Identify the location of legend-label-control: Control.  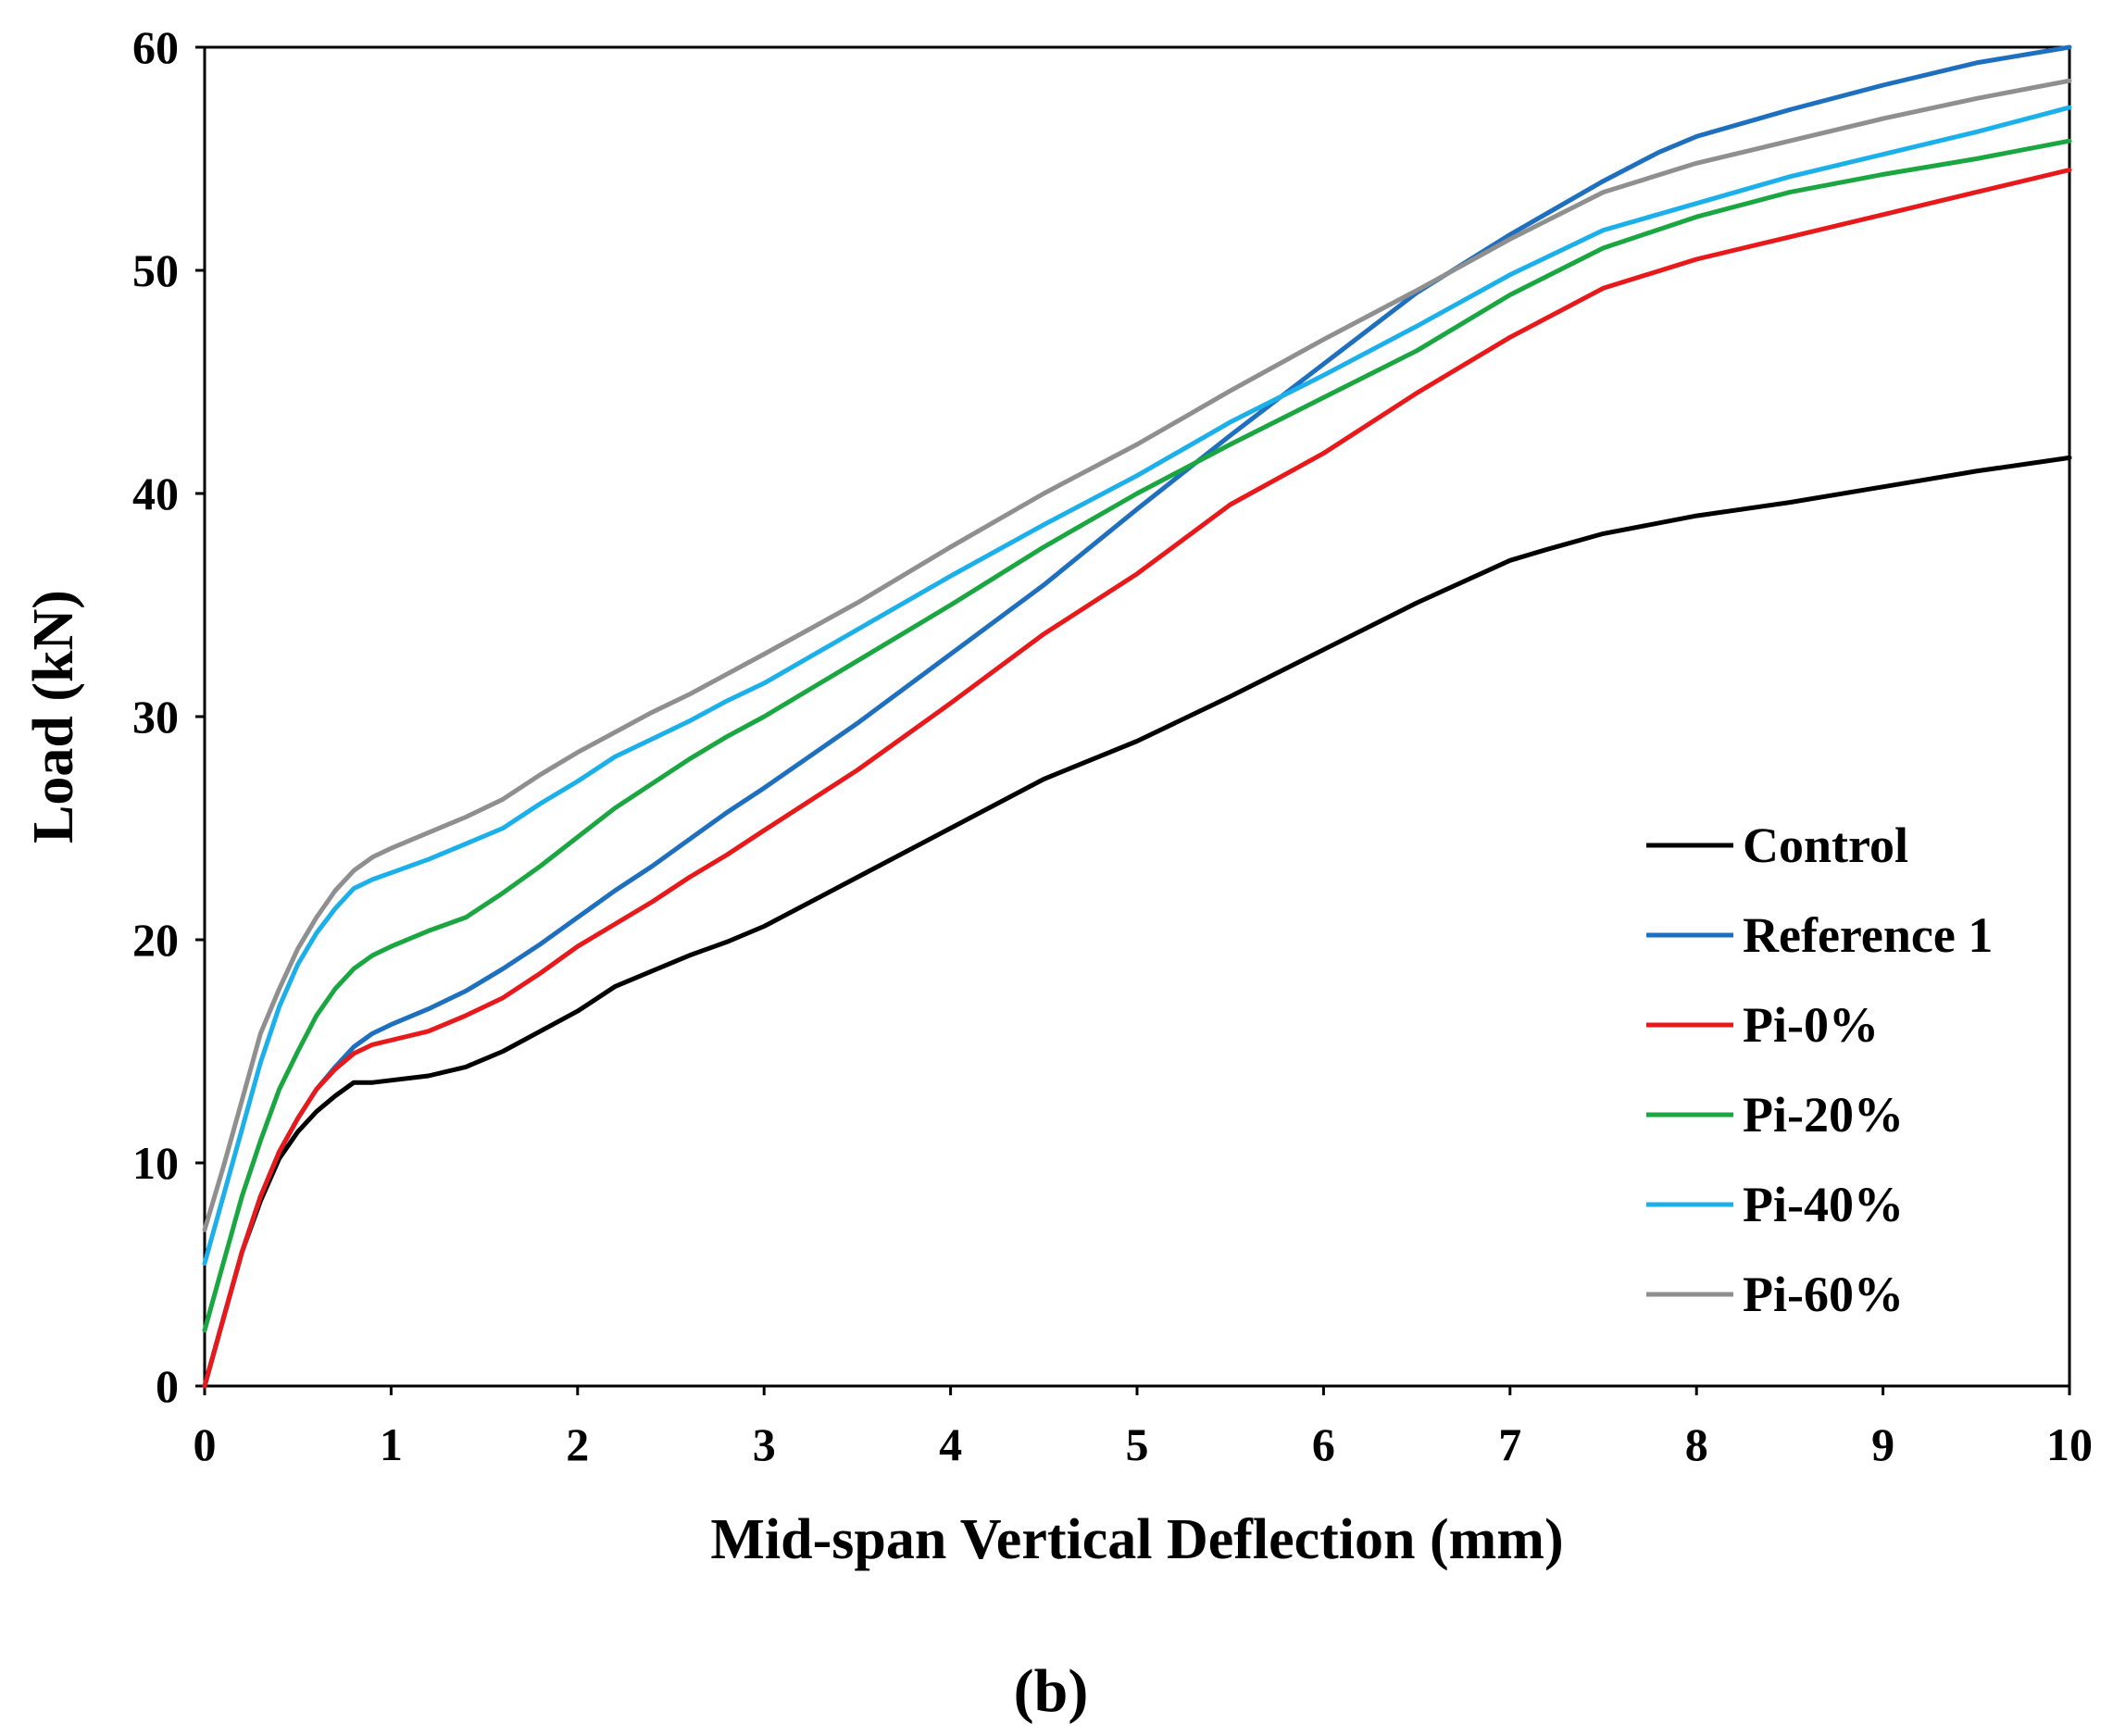
(1825, 845).